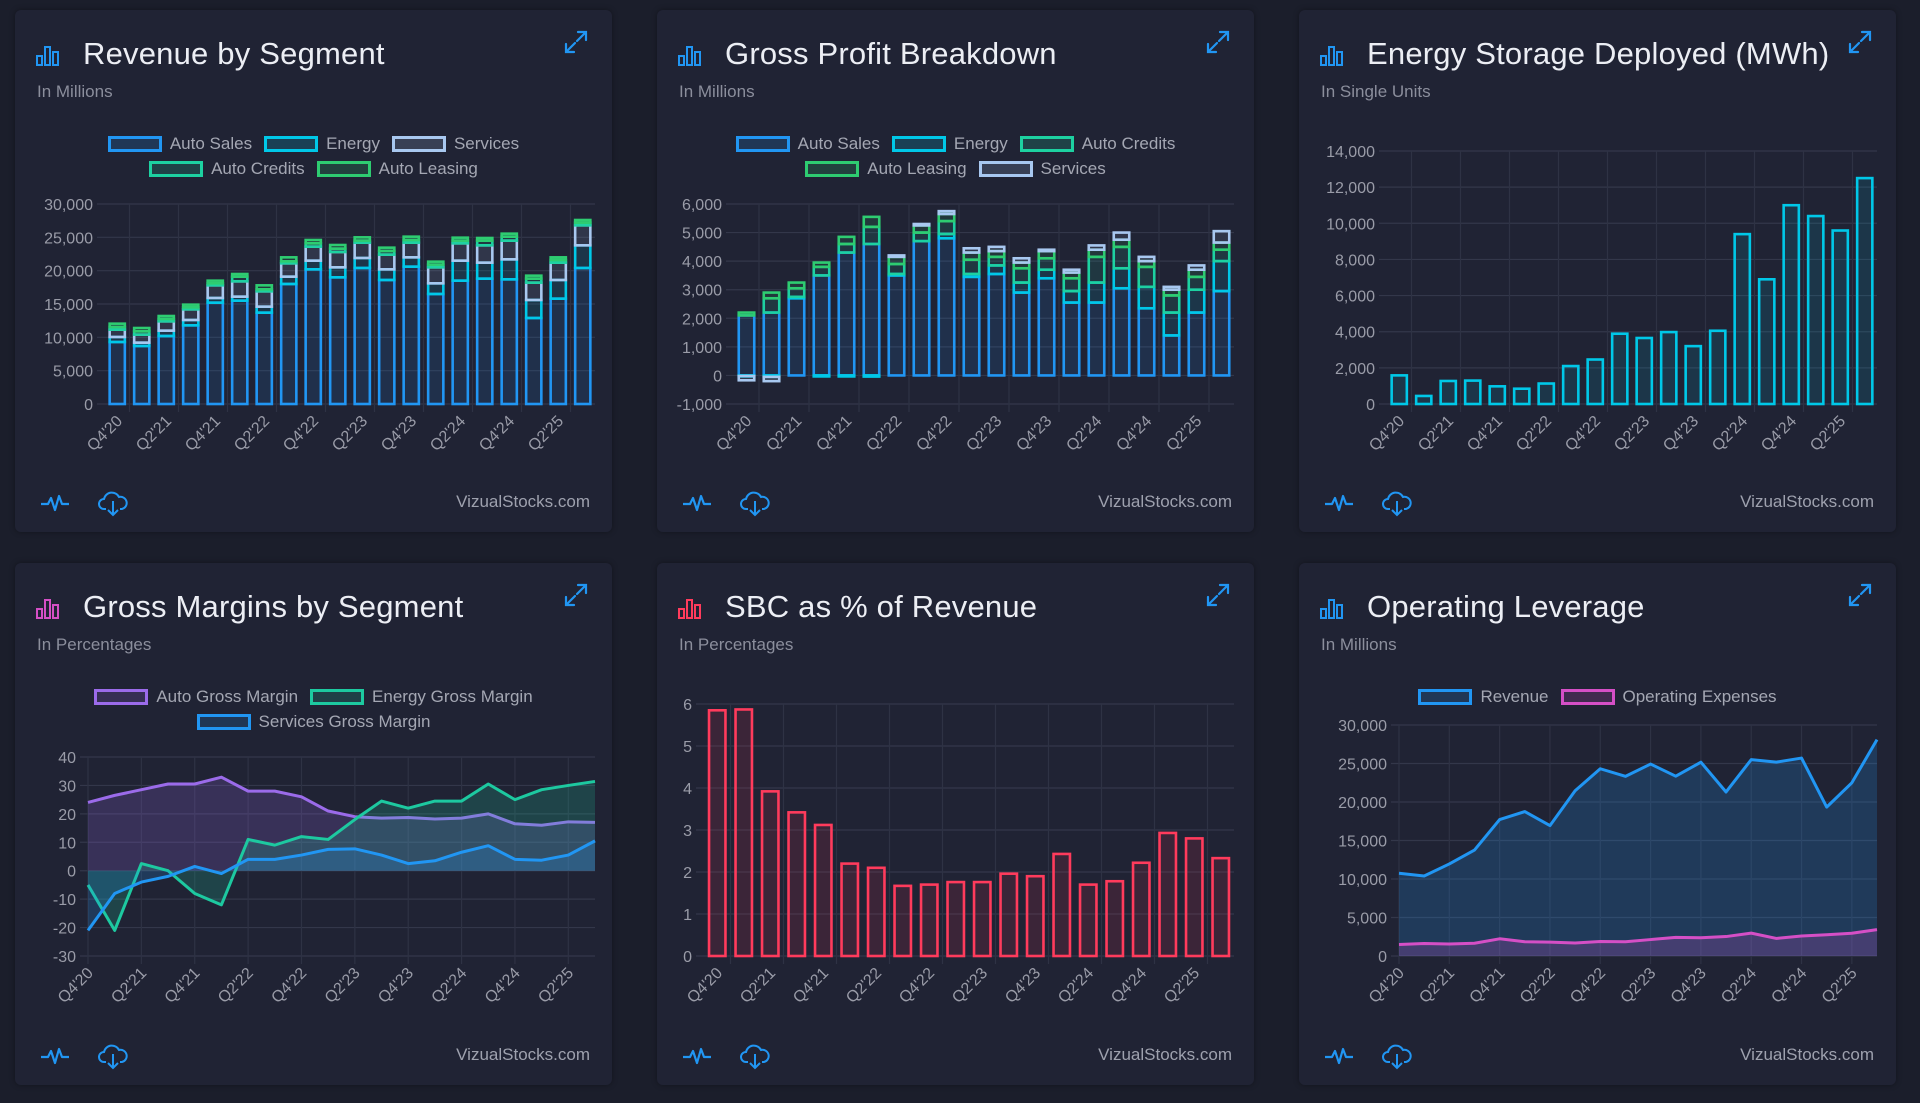 This screenshot has height=1103, width=1920. I want to click on legend-item: Services, so click(1042, 169).